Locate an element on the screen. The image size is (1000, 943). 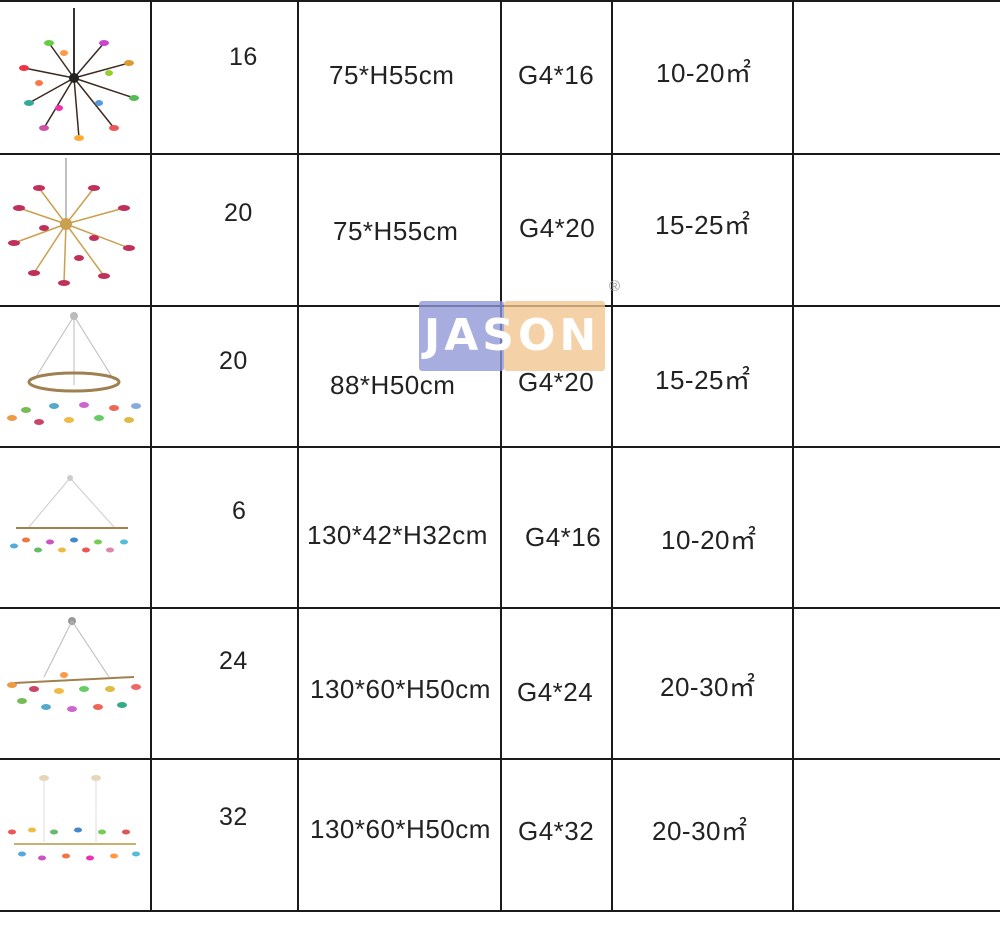
bulb-count: 6 is located at coordinates (239, 511).